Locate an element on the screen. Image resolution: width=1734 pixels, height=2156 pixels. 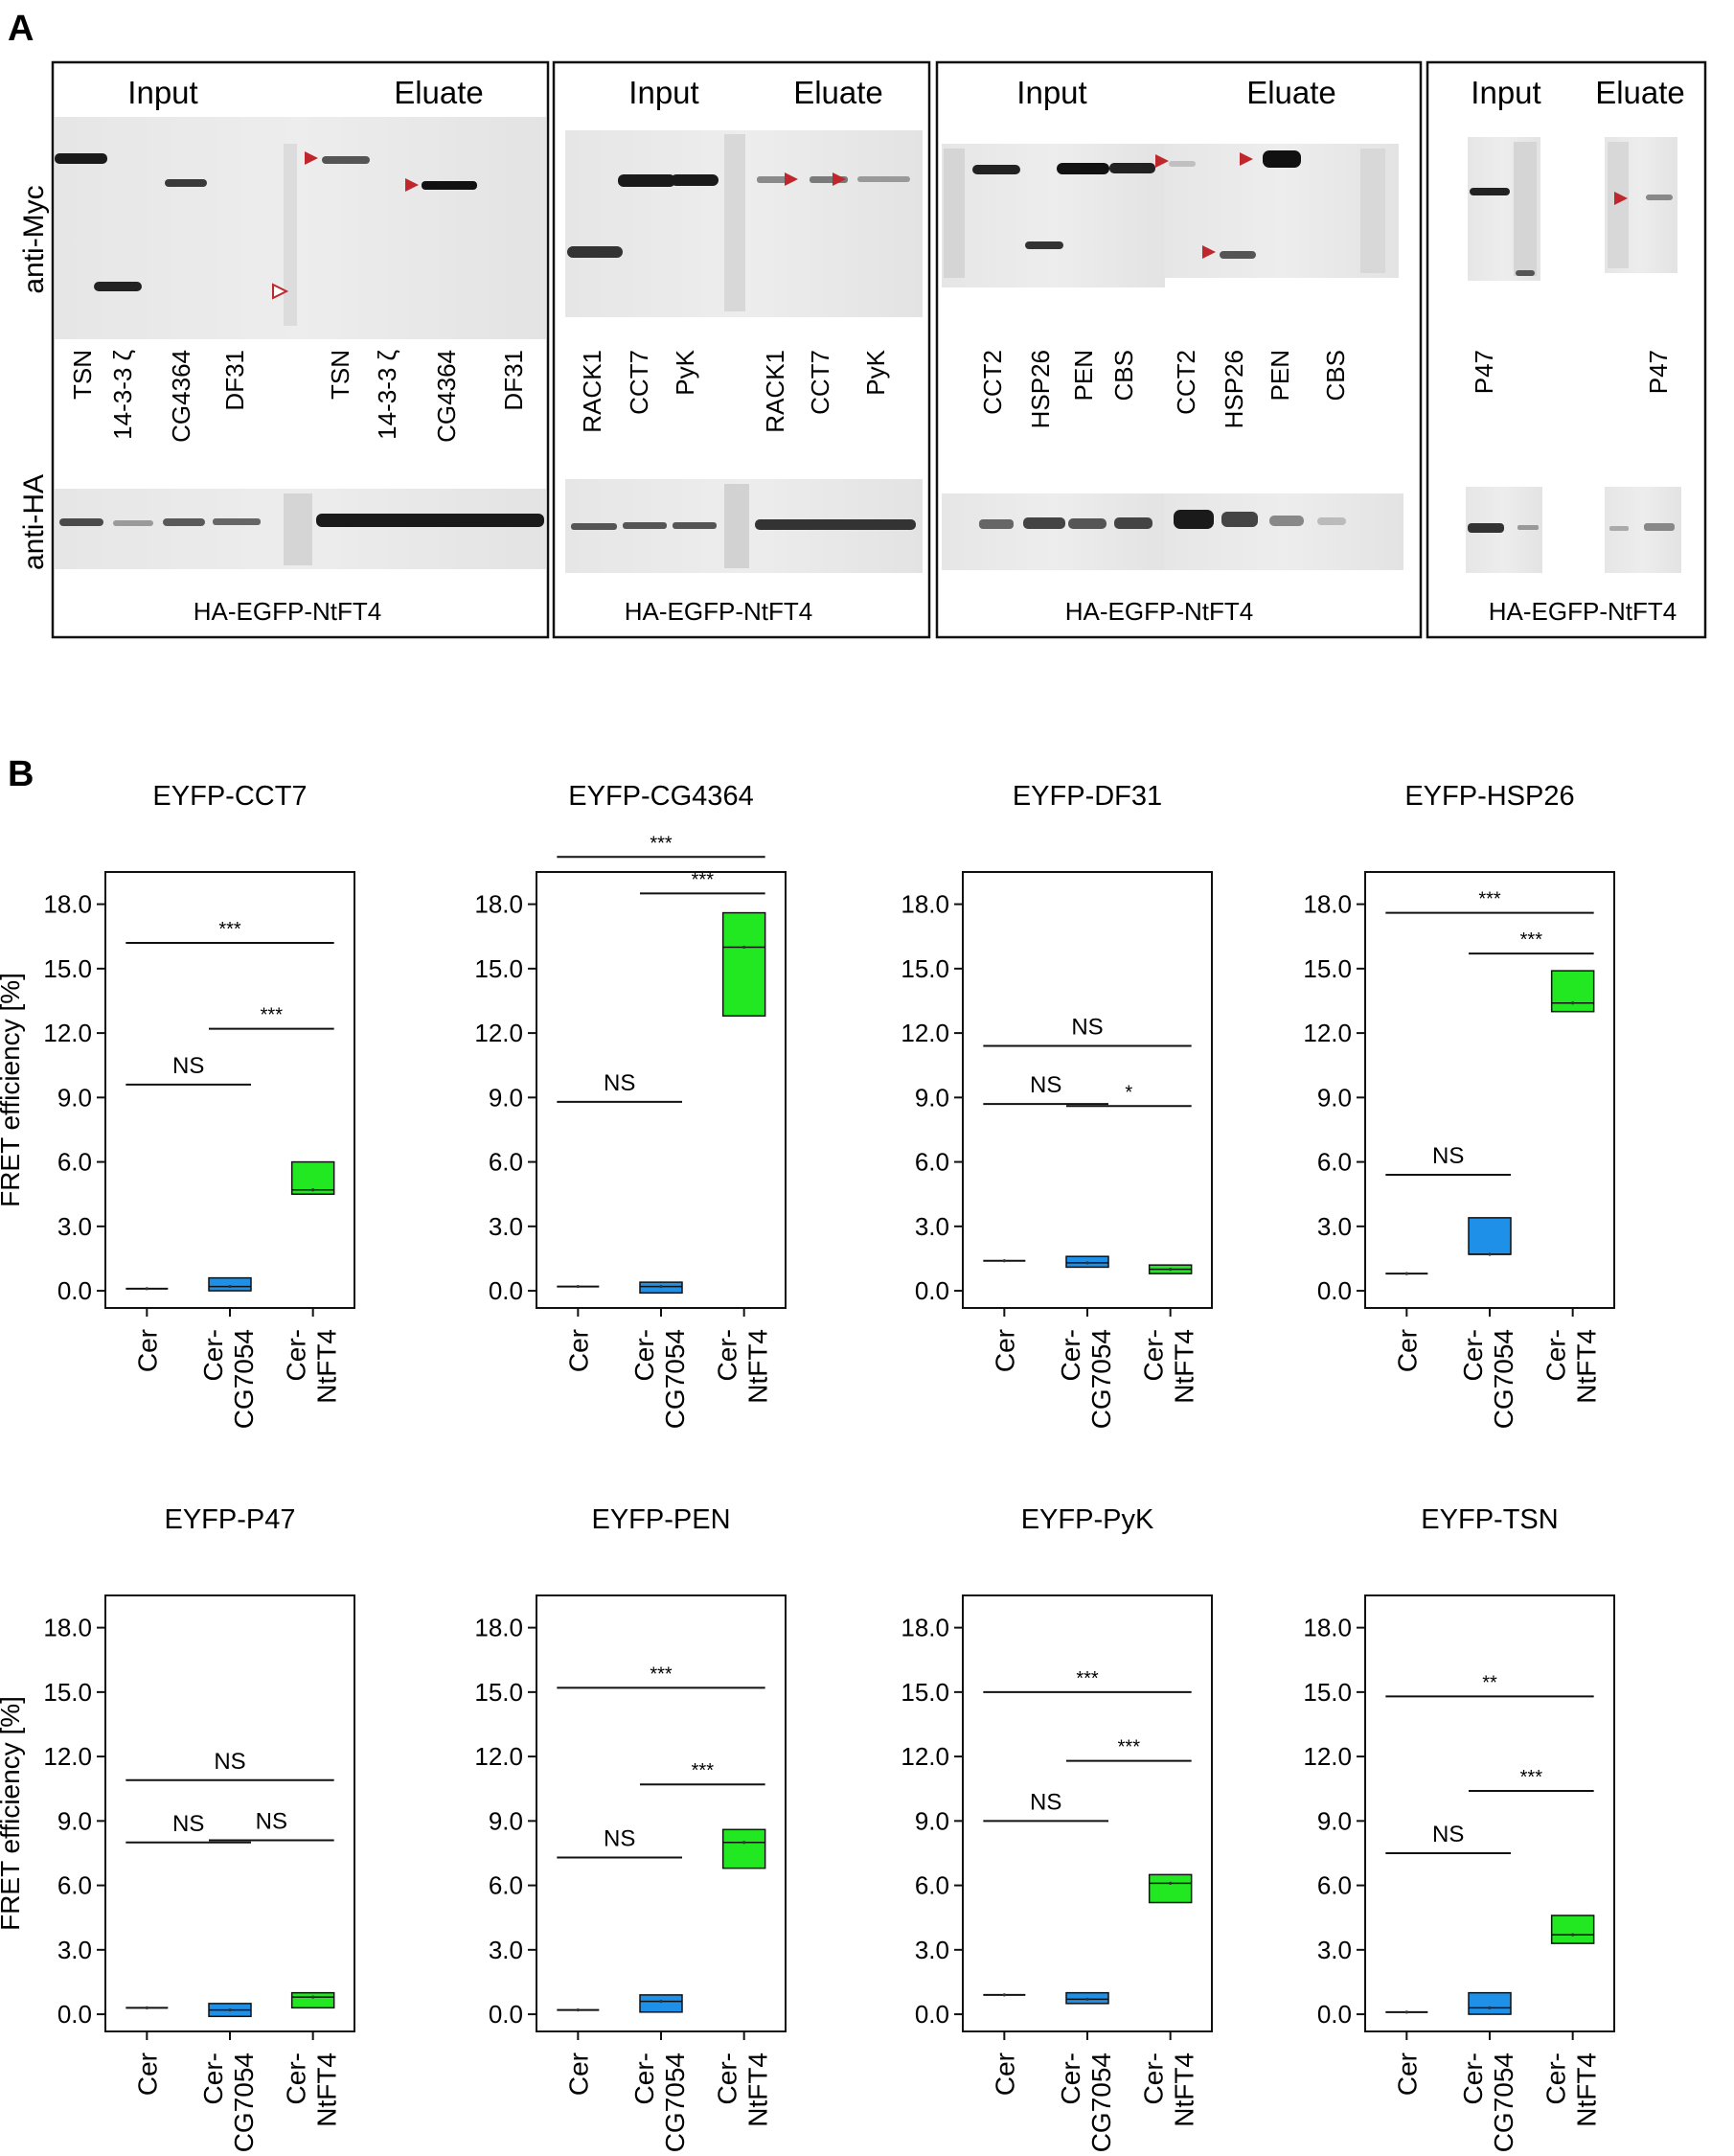
chart-title: EYFP-TSN is located at coordinates (1490, 1519).